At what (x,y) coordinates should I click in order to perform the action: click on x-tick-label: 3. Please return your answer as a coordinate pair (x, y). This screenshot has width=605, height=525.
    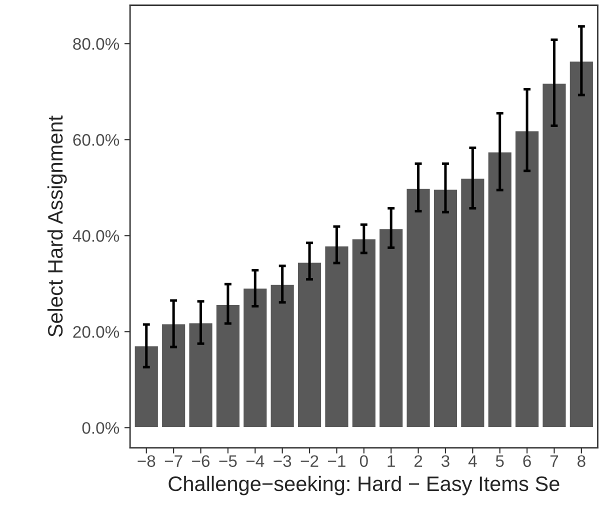
    Looking at the image, I should click on (445, 461).